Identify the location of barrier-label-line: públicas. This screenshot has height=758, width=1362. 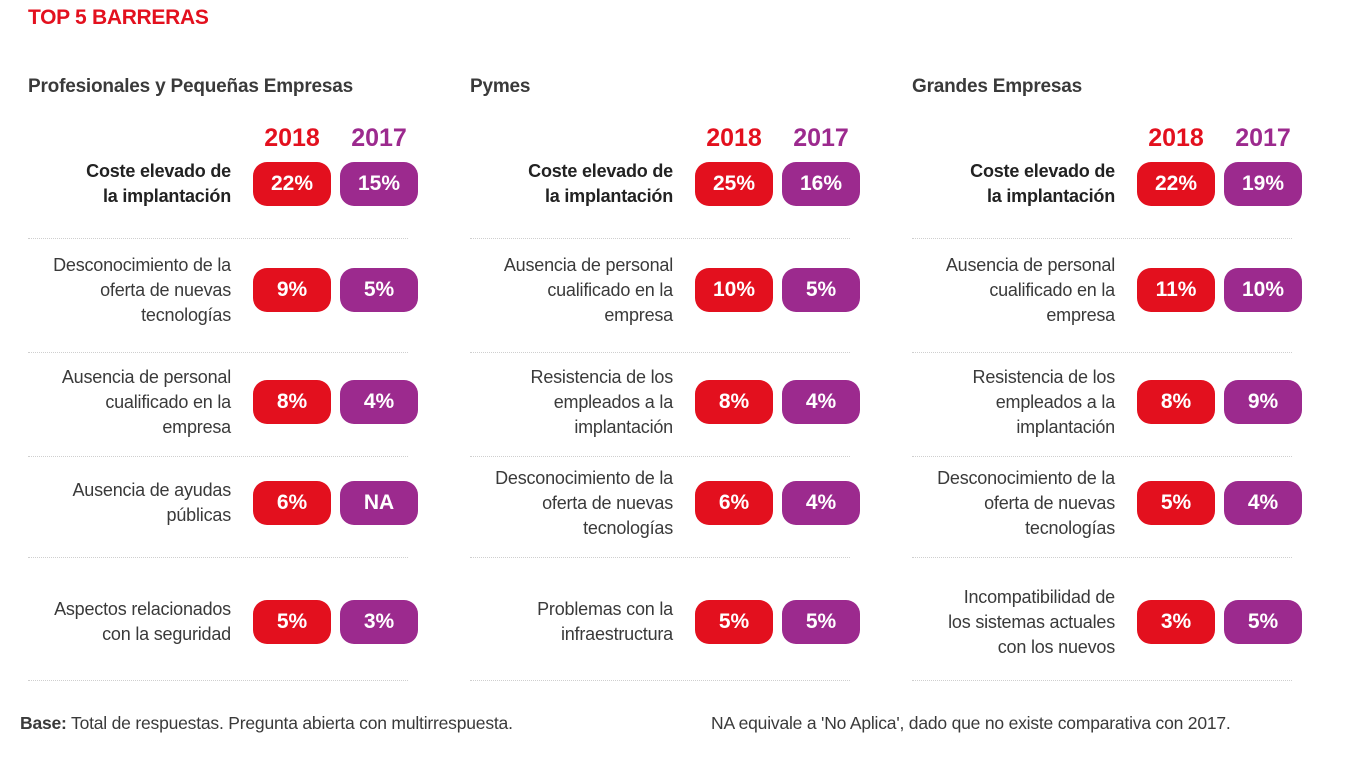
(199, 515).